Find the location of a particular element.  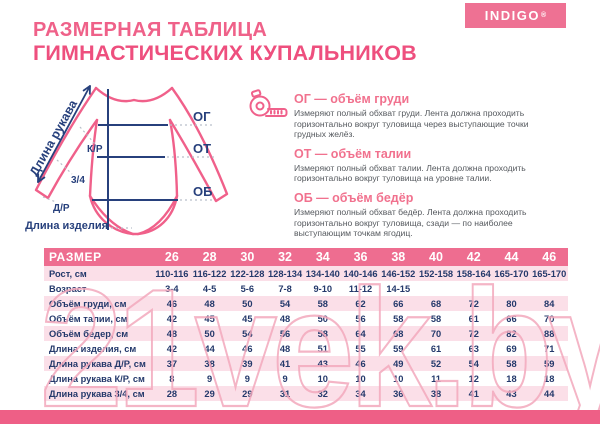

size-column-header: 28 is located at coordinates (209, 257).